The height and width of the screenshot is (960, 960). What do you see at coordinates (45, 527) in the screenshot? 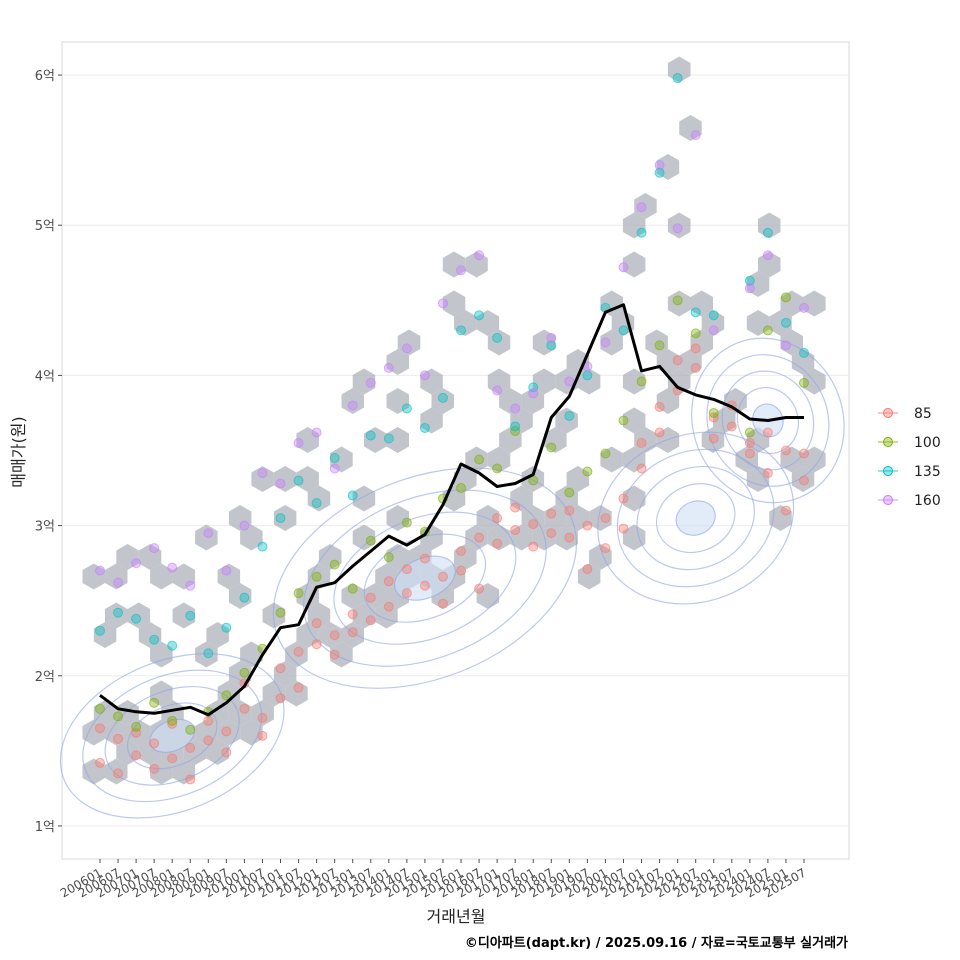
I see `y-tick-label: 3억` at bounding box center [45, 527].